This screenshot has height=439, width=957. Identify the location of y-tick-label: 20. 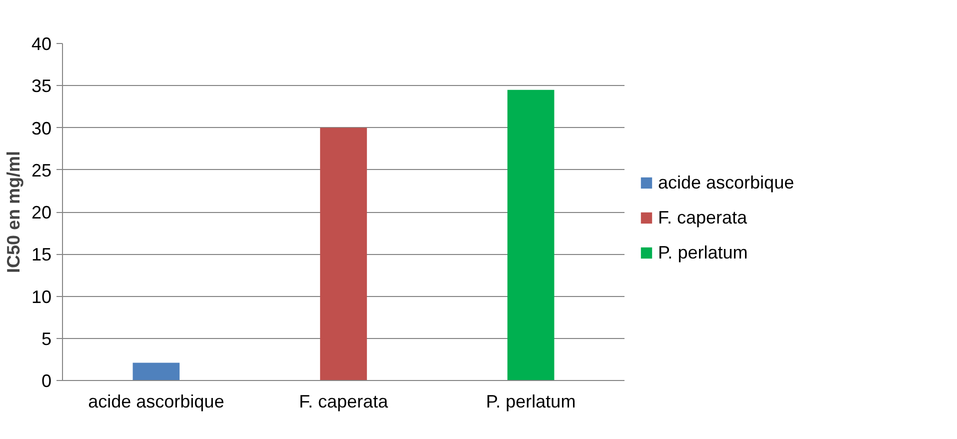
(41, 212).